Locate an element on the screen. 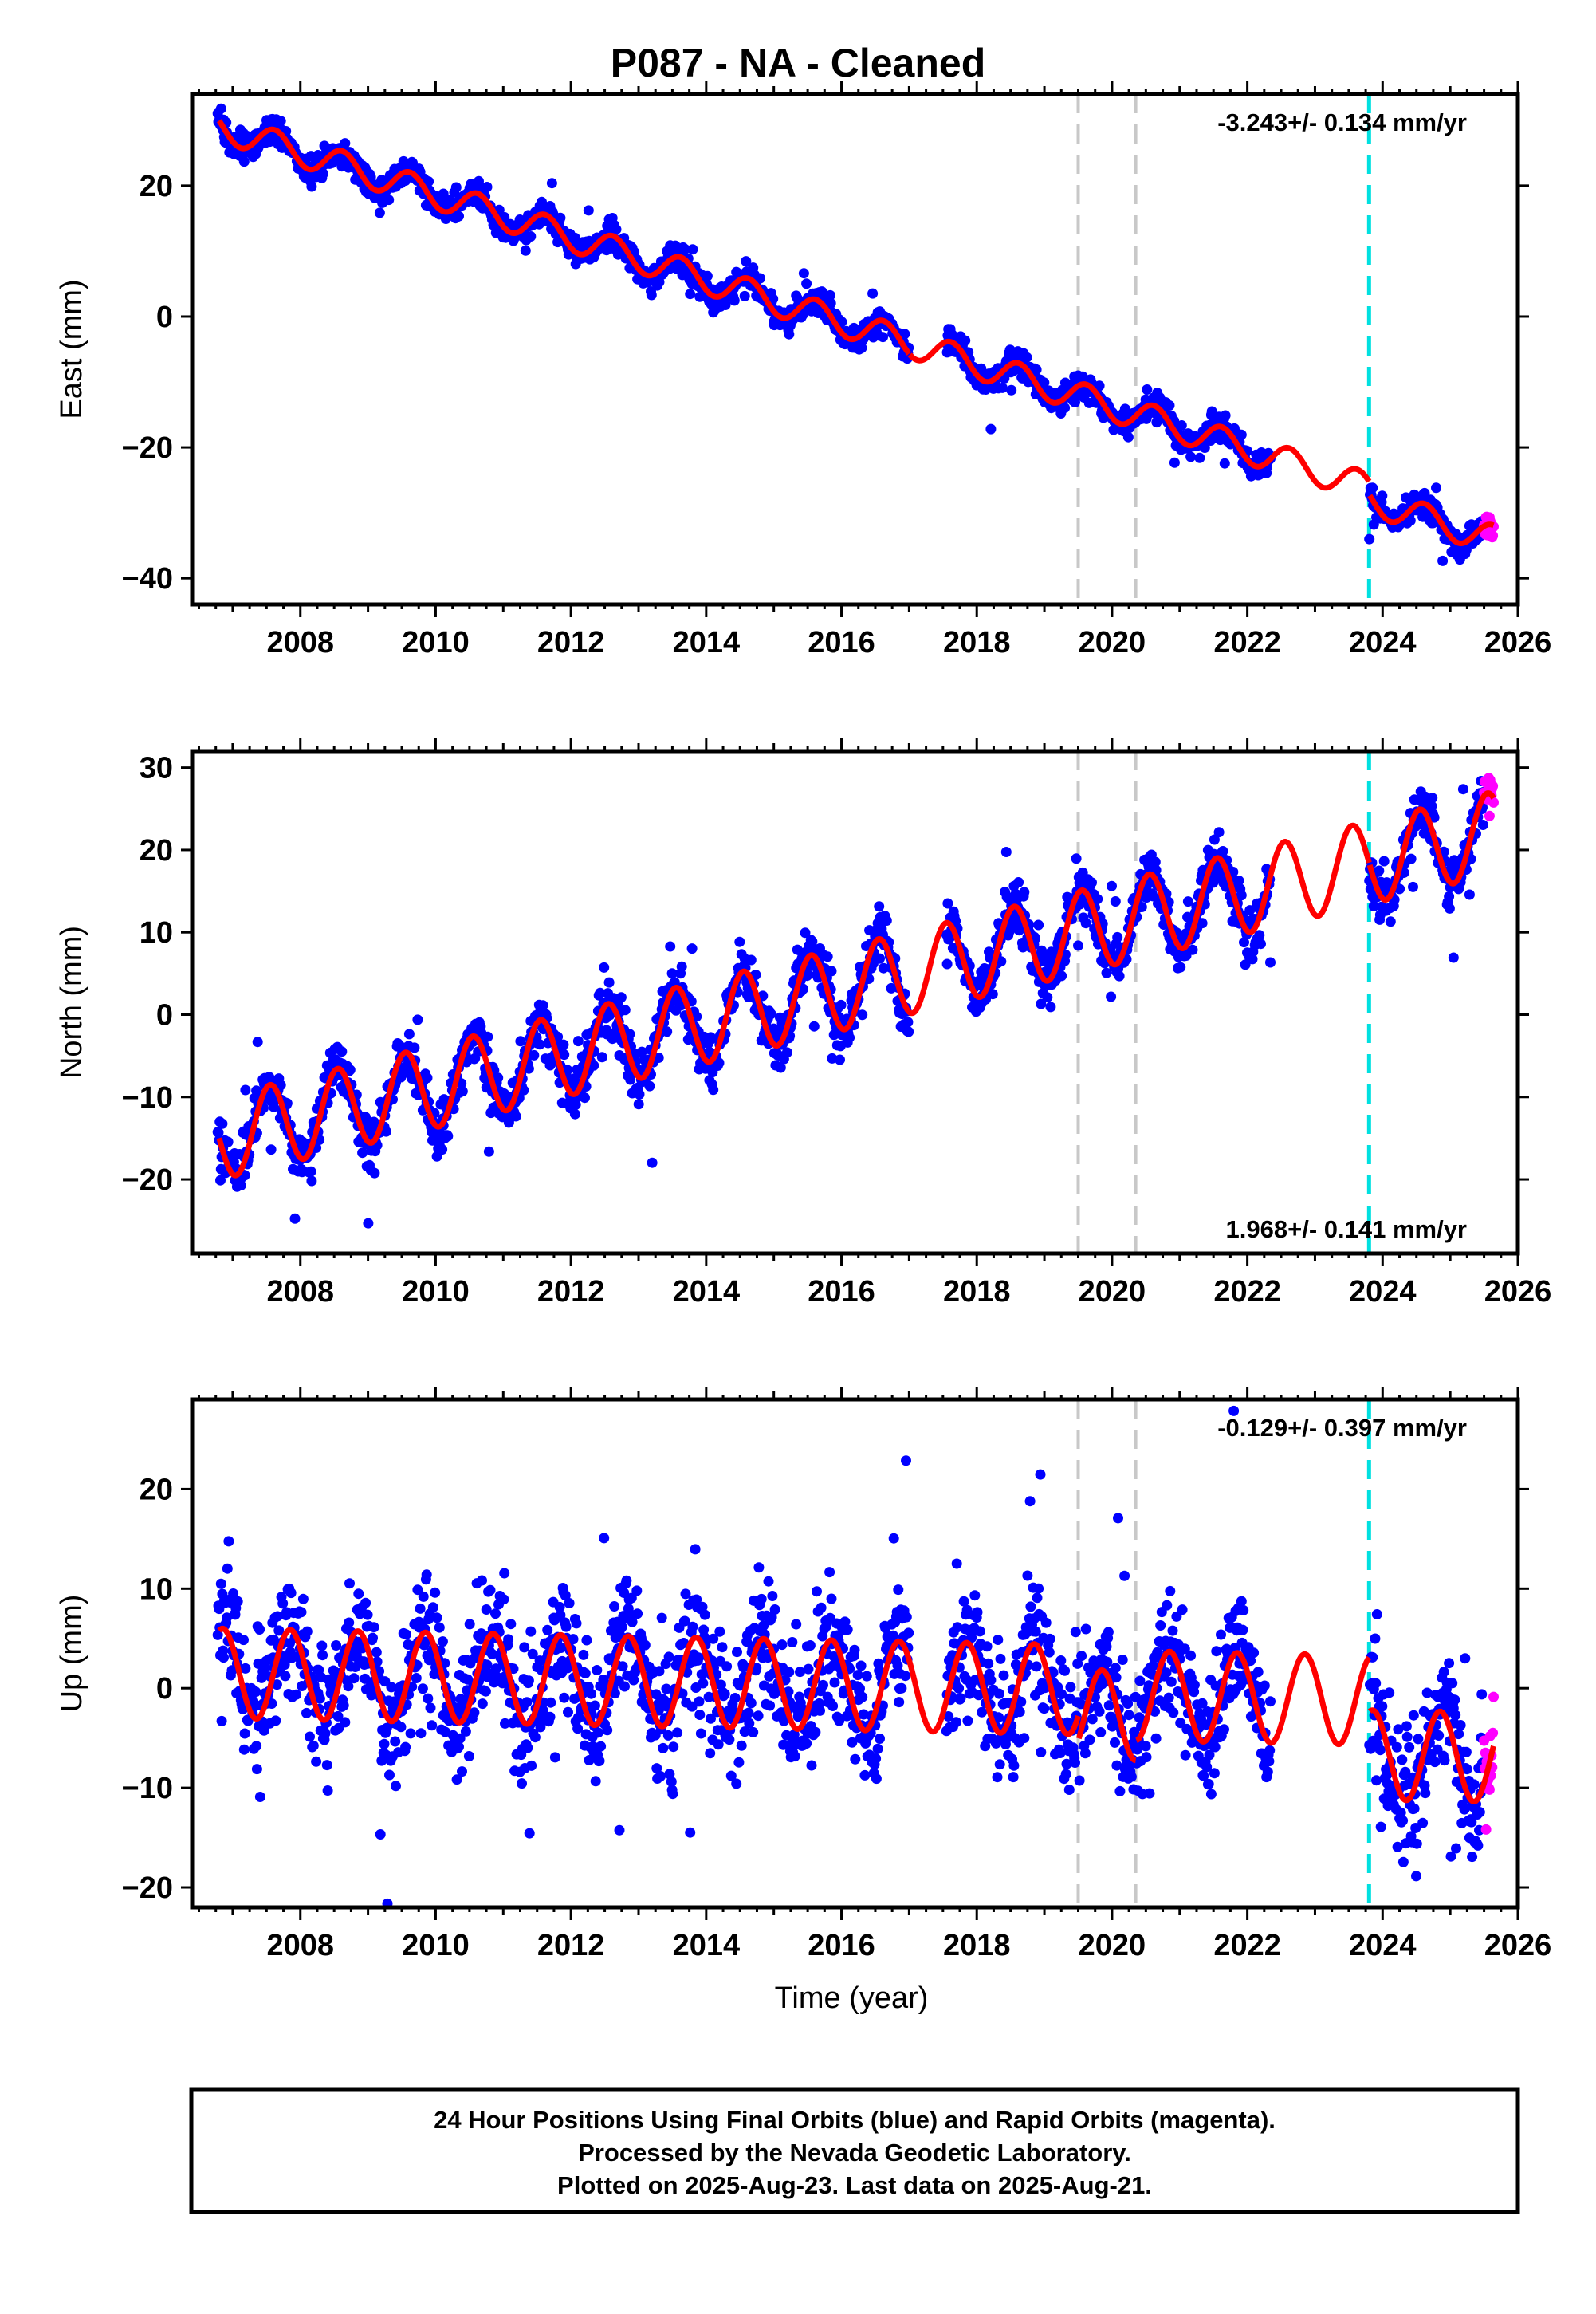  east-rate-annotation: -3.243+/- 0.134 mm/yr is located at coordinates (1342, 122).